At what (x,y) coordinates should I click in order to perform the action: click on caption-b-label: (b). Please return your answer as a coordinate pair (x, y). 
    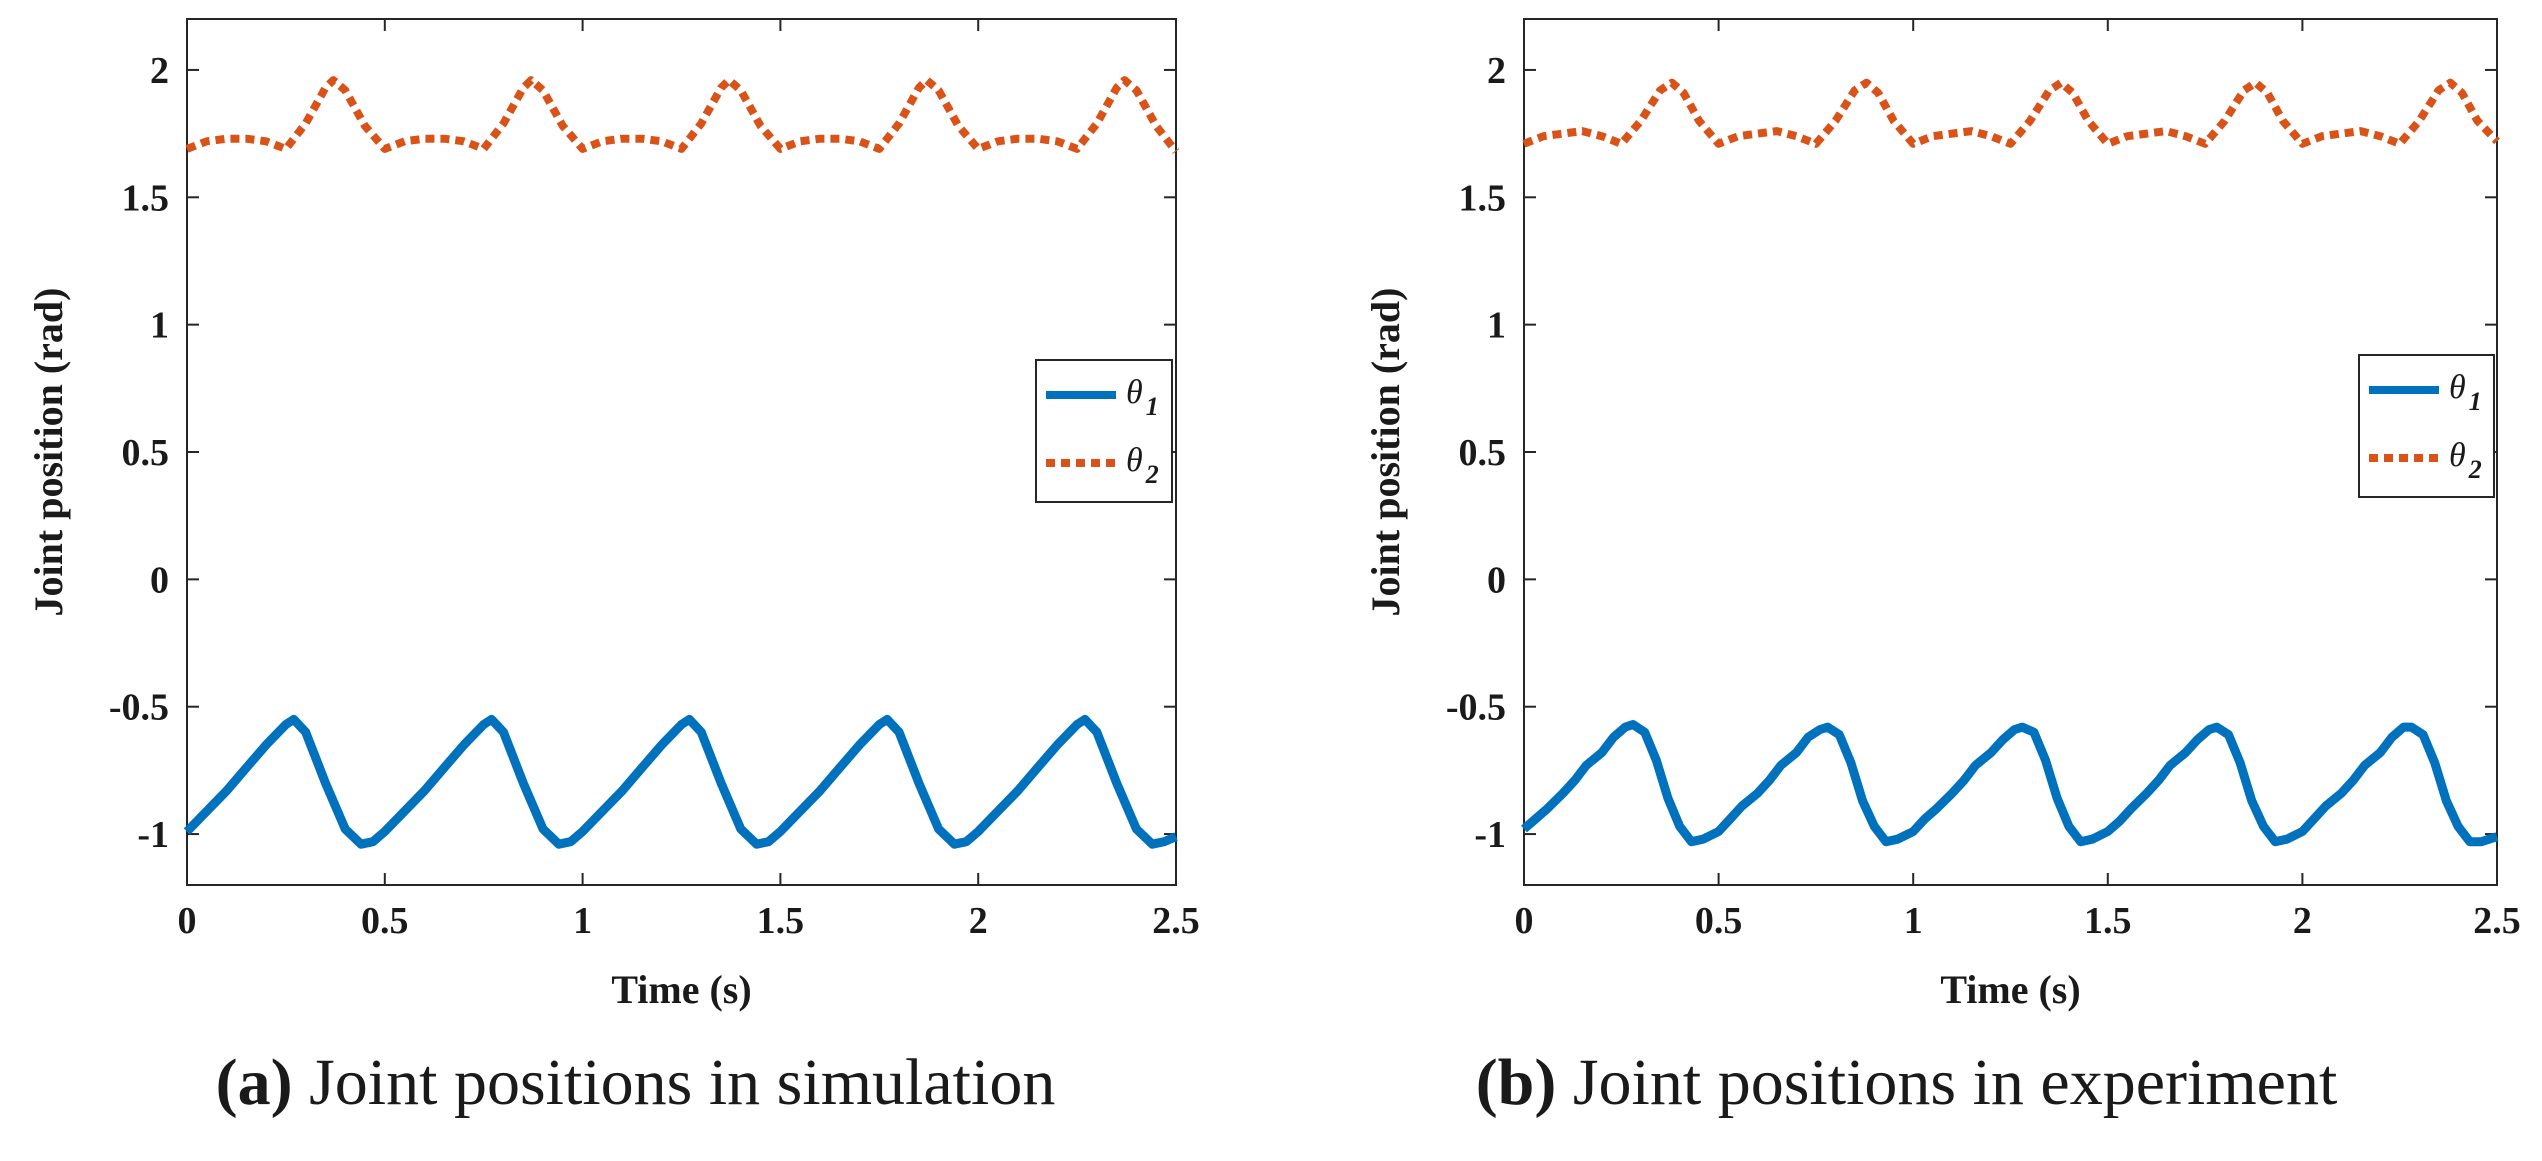
    Looking at the image, I should click on (1516, 1082).